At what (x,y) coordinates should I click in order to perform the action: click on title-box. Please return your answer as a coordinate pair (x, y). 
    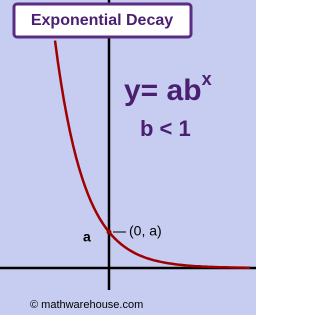
    Looking at the image, I should click on (102, 20).